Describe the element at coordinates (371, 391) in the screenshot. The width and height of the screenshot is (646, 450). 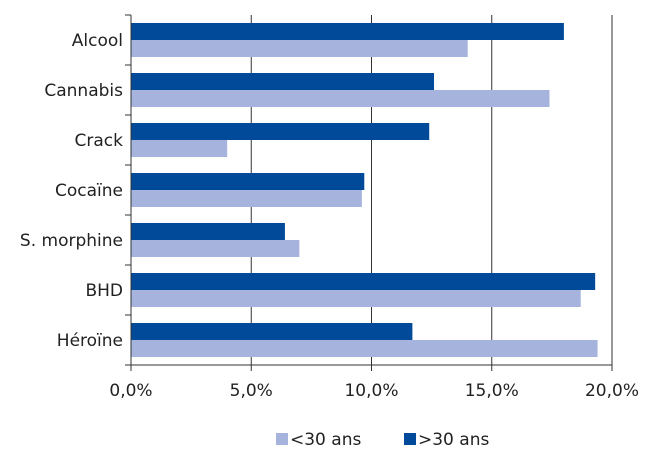
I see `x-tick-label: 10,0%` at that location.